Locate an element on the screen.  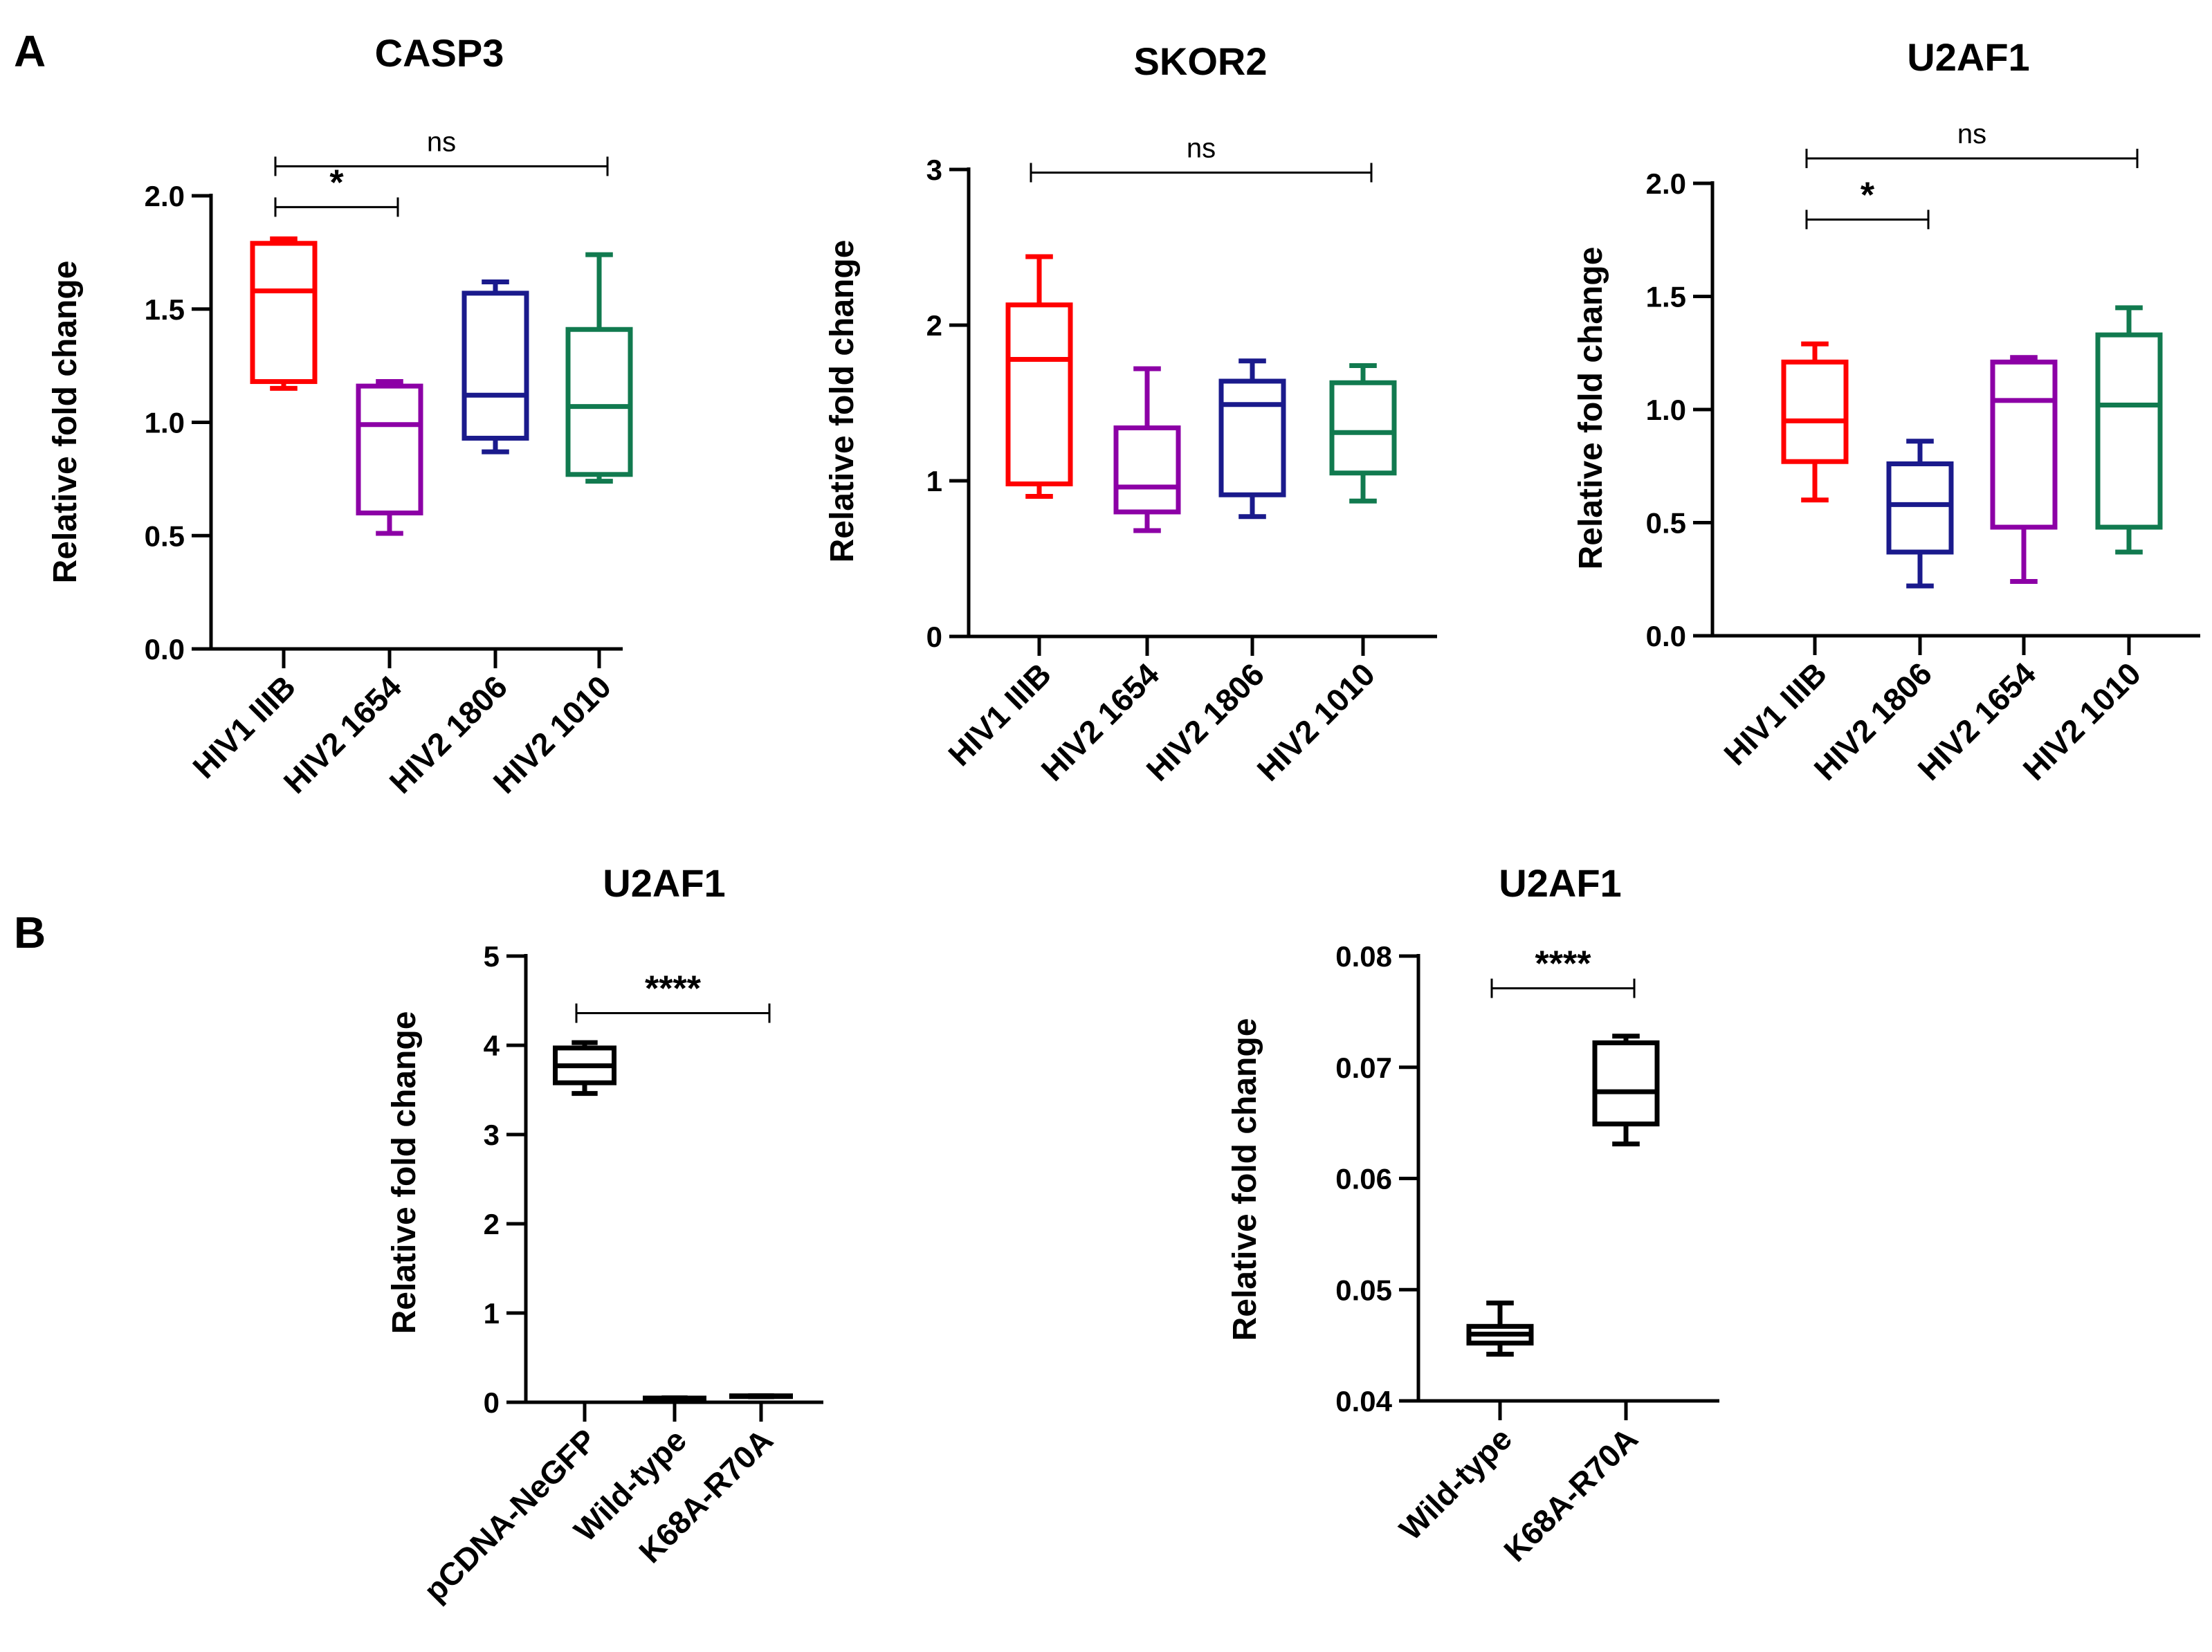
y-tick-label: 4 is located at coordinates (492, 1045).